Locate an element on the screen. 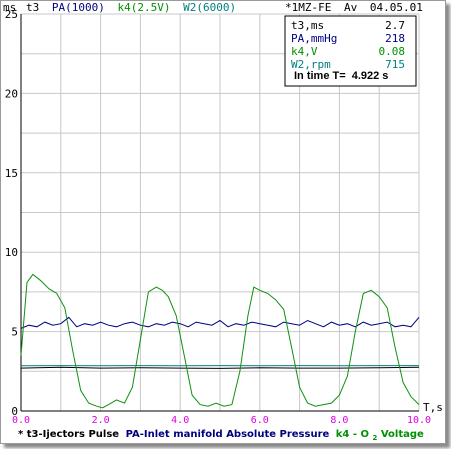 Image resolution: width=451 pixels, height=449 pixels. header-series-scales: t3 PA(1000) k4(2.5V) W2(6000) is located at coordinates (131, 7).